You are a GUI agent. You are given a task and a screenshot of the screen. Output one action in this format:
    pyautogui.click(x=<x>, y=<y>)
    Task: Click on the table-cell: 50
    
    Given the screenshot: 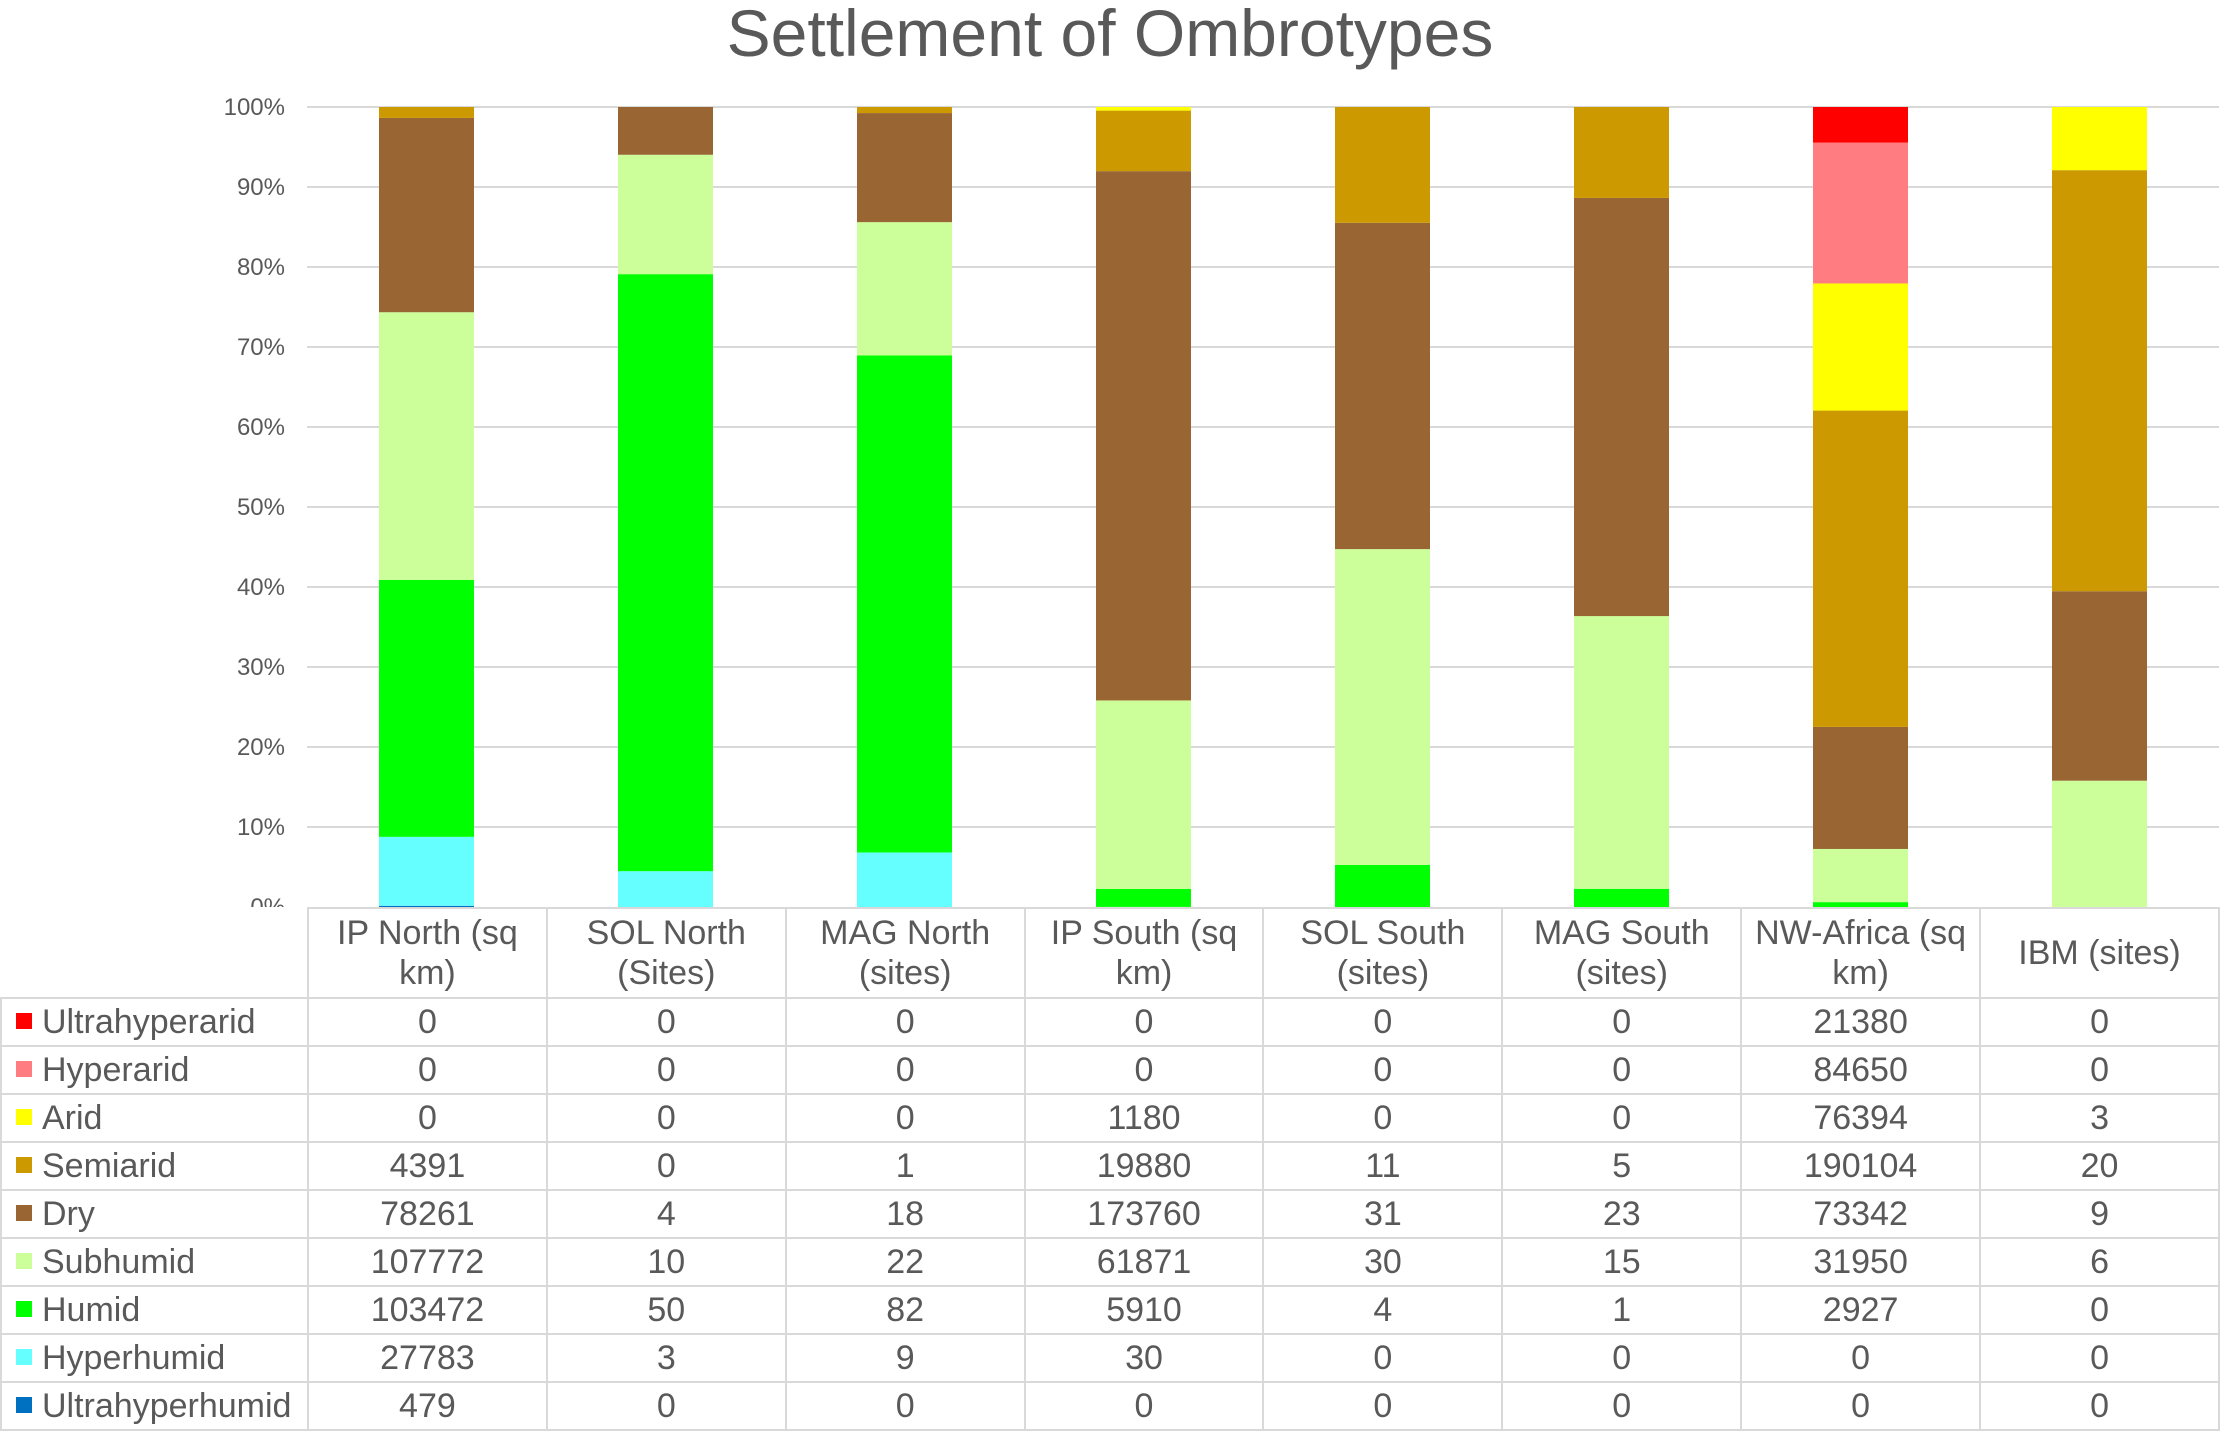 What is the action you would take?
    pyautogui.click(x=666, y=1310)
    